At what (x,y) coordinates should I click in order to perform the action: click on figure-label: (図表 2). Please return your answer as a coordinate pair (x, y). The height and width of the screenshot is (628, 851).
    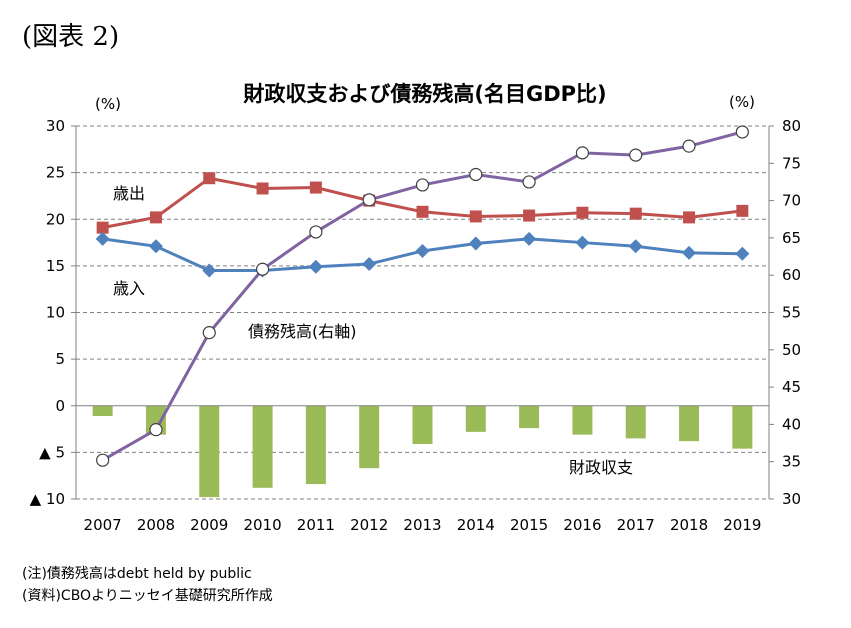
    Looking at the image, I should click on (71, 37).